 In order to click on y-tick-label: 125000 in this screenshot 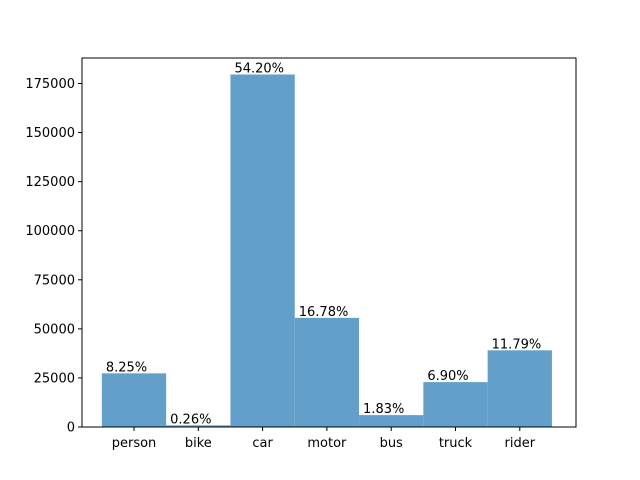, I will do `click(50, 182)`.